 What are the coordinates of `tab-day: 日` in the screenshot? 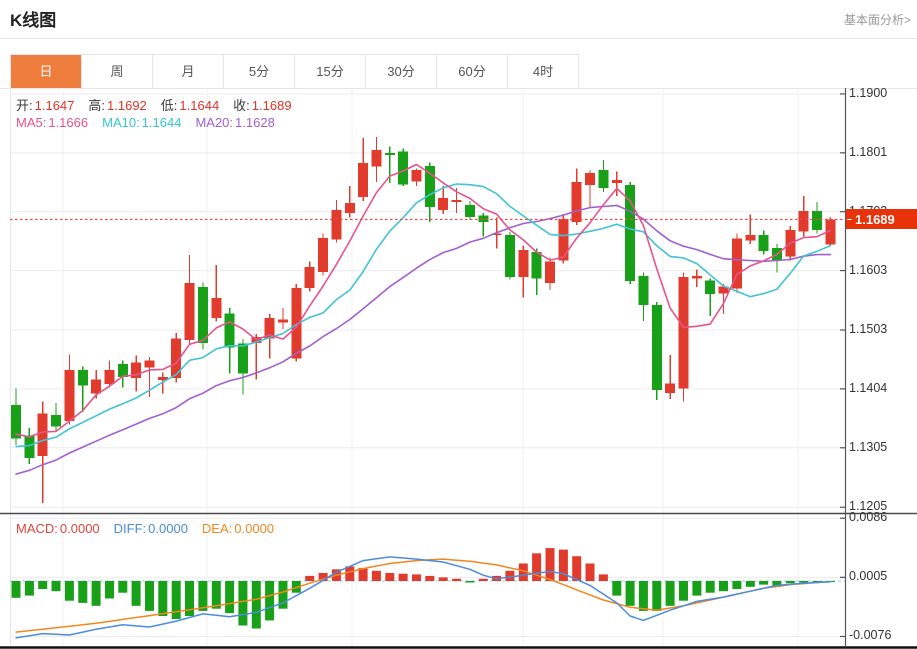 It's located at (46, 71).